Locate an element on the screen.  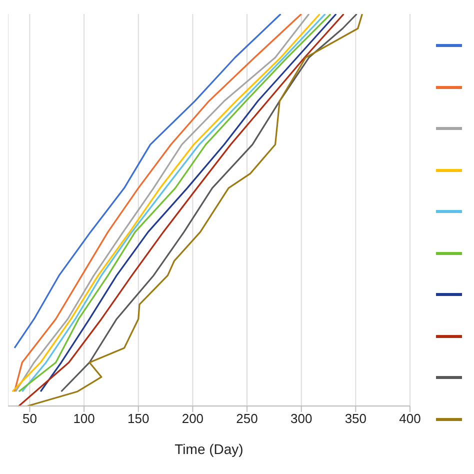
x-tick-label: 150 is located at coordinates (139, 418).